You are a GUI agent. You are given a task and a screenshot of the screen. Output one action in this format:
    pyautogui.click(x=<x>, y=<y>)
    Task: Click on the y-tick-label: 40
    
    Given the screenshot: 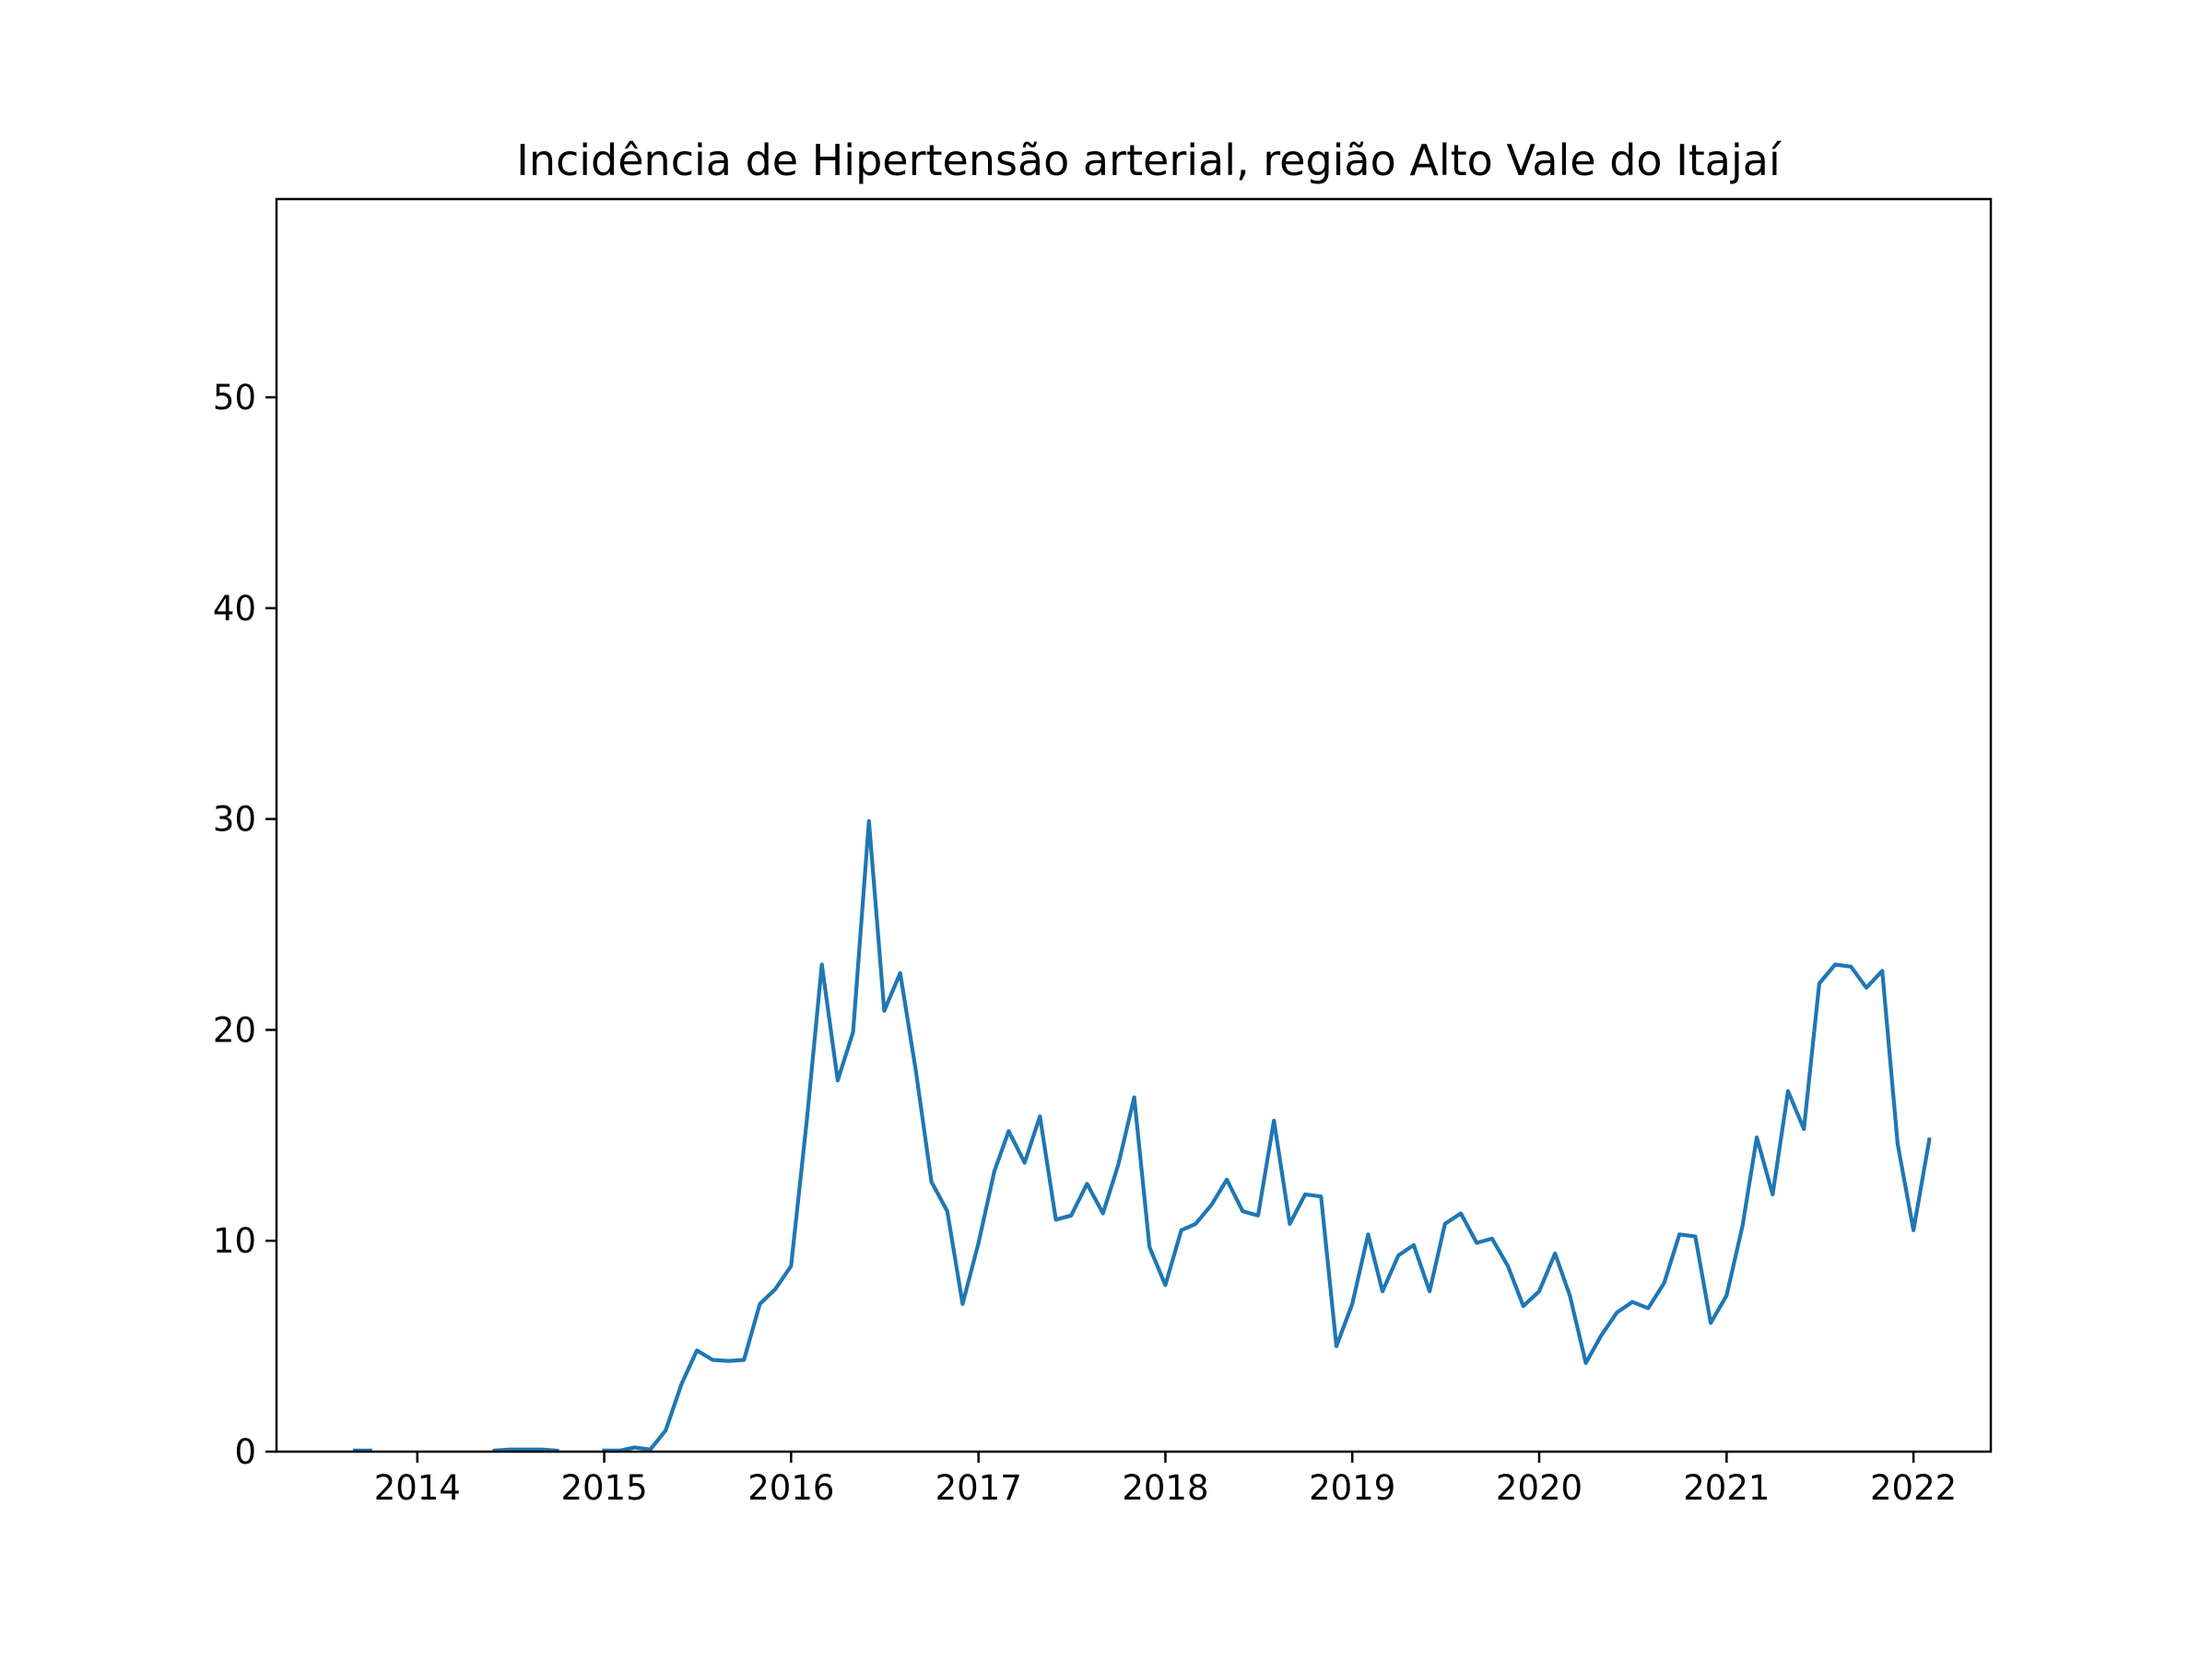 What is the action you would take?
    pyautogui.click(x=234, y=609)
    